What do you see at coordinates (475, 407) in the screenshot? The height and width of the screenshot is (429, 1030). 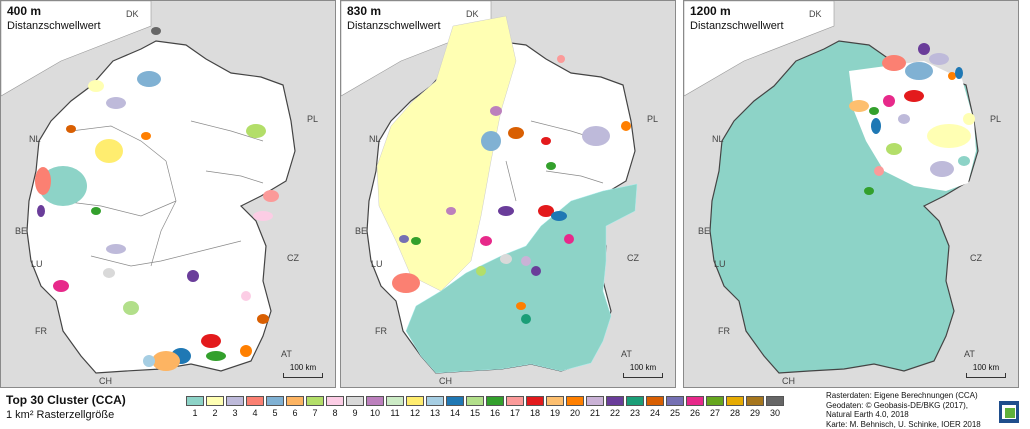 I see `legend-item-15: 15` at bounding box center [475, 407].